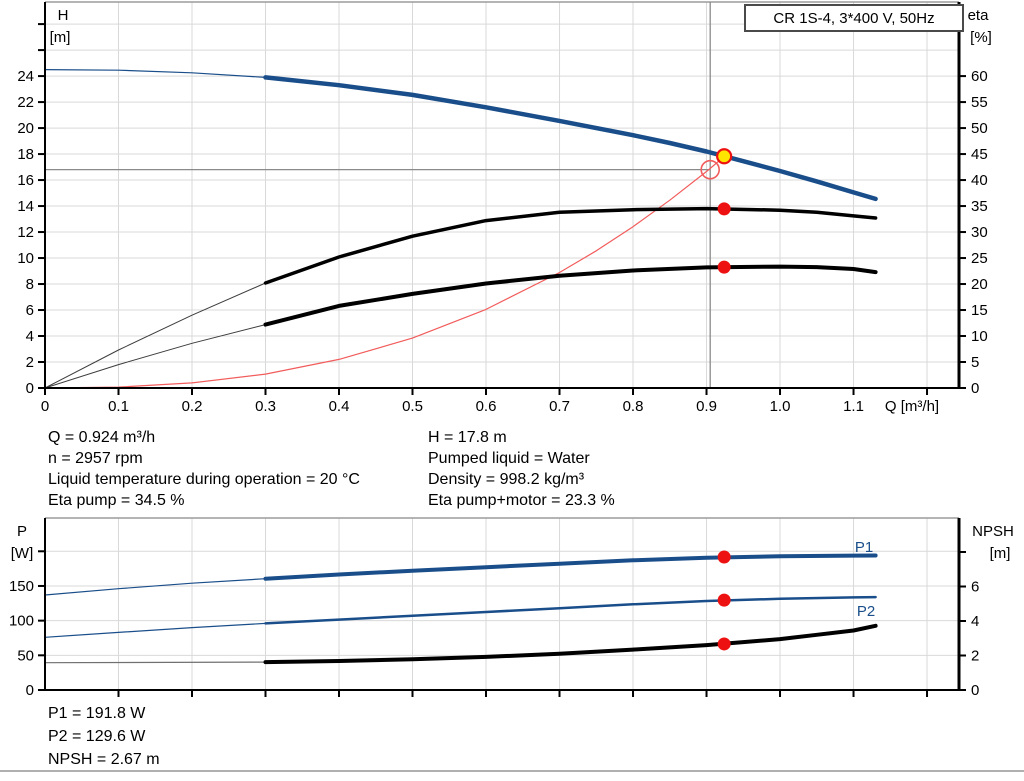 The image size is (1024, 781). What do you see at coordinates (559, 406) in the screenshot?
I see `label-0-7: 0.7` at bounding box center [559, 406].